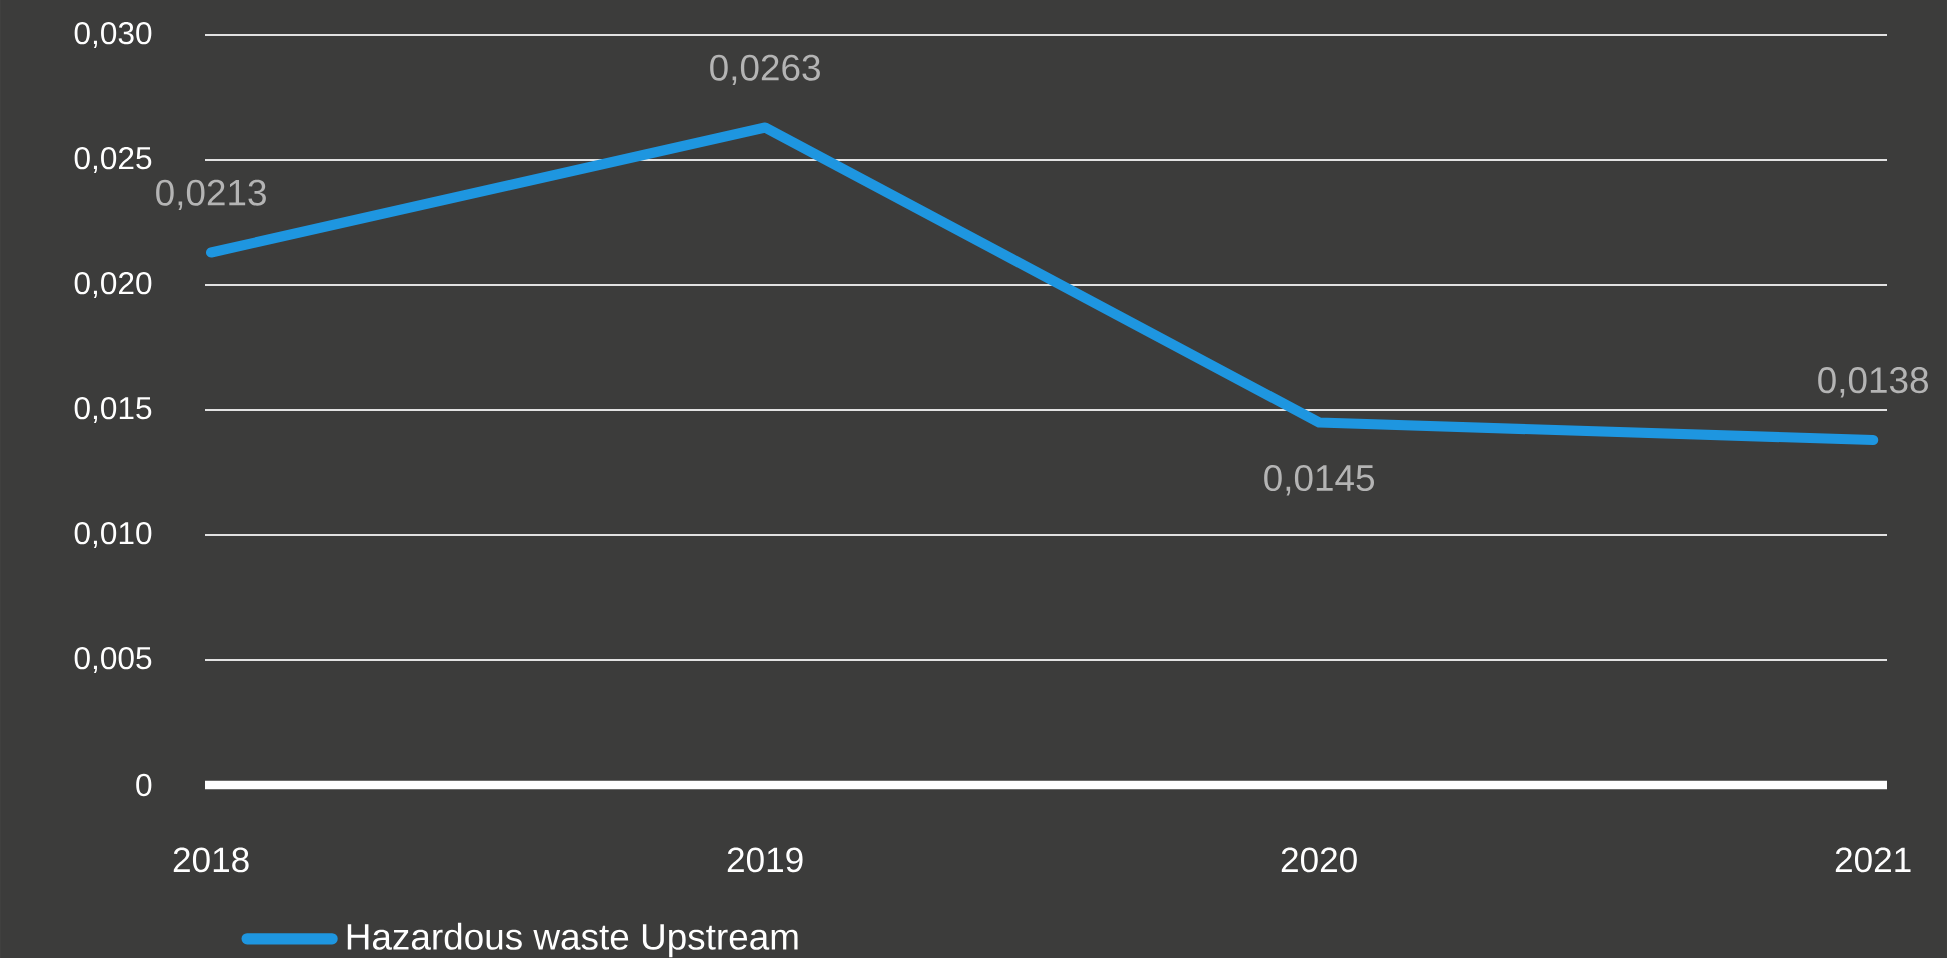  I want to click on y-tick-label: 0,020, so click(113, 285).